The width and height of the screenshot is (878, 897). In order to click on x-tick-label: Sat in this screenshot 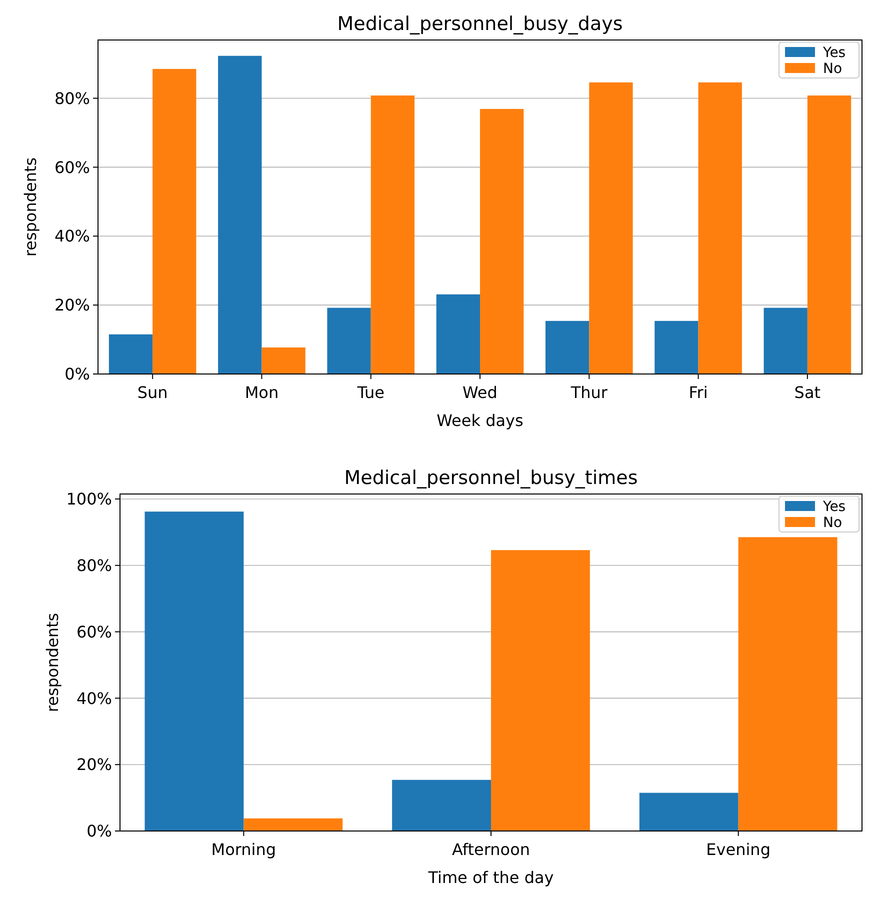, I will do `click(807, 392)`.